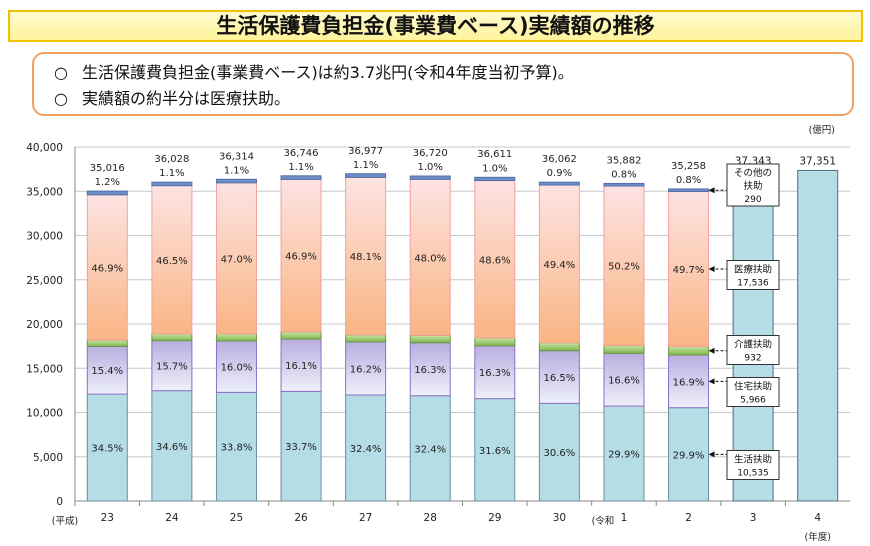 Image resolution: width=870 pixels, height=546 pixels. I want to click on pct-label: 46.9%, so click(107, 268).